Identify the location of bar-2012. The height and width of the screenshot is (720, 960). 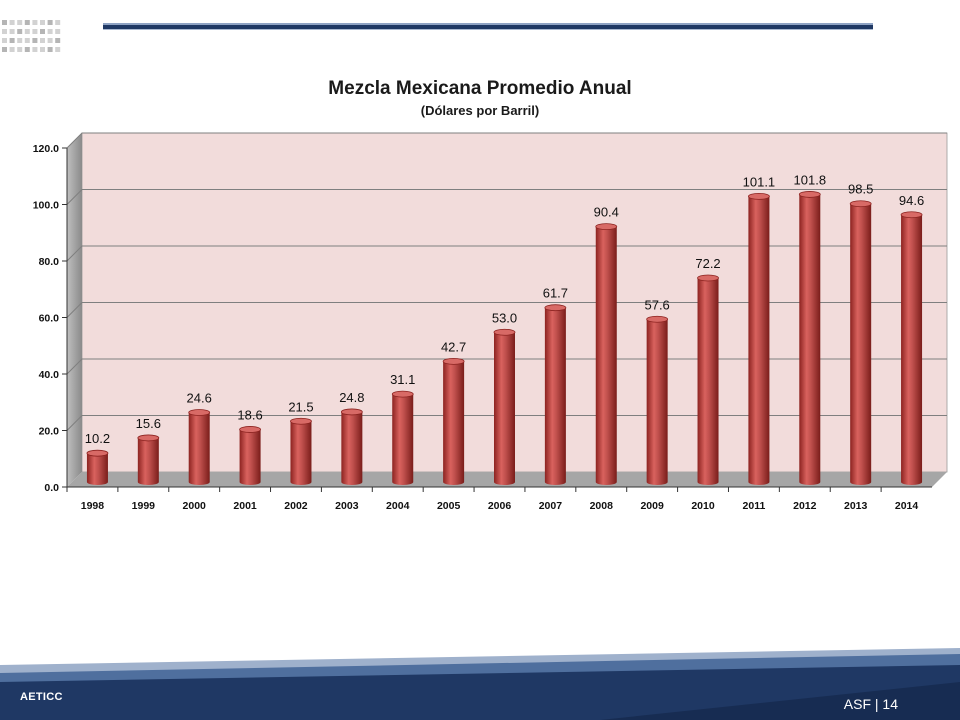
(809, 338).